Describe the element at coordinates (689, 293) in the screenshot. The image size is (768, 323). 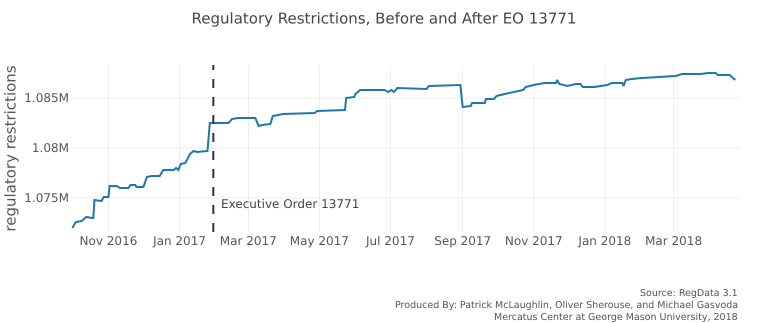
I see `source-note: Source: RegData 3.1` at that location.